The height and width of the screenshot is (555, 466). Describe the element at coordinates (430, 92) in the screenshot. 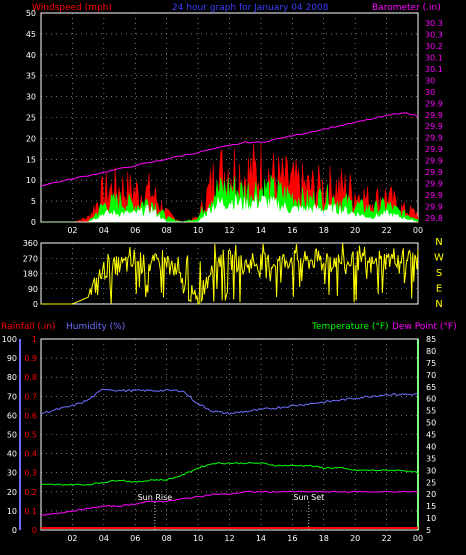

I see `barometer-ytick-label: 30` at that location.